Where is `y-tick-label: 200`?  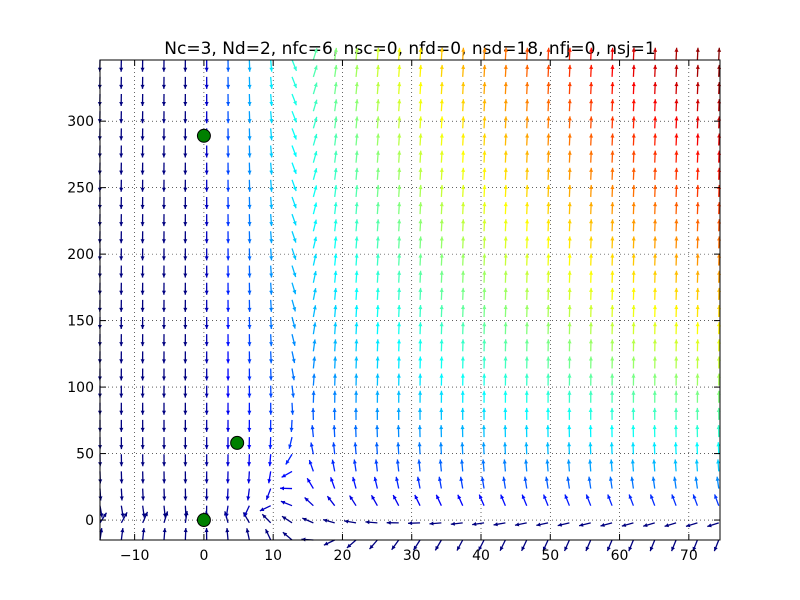
y-tick-label: 200 is located at coordinates (80, 255).